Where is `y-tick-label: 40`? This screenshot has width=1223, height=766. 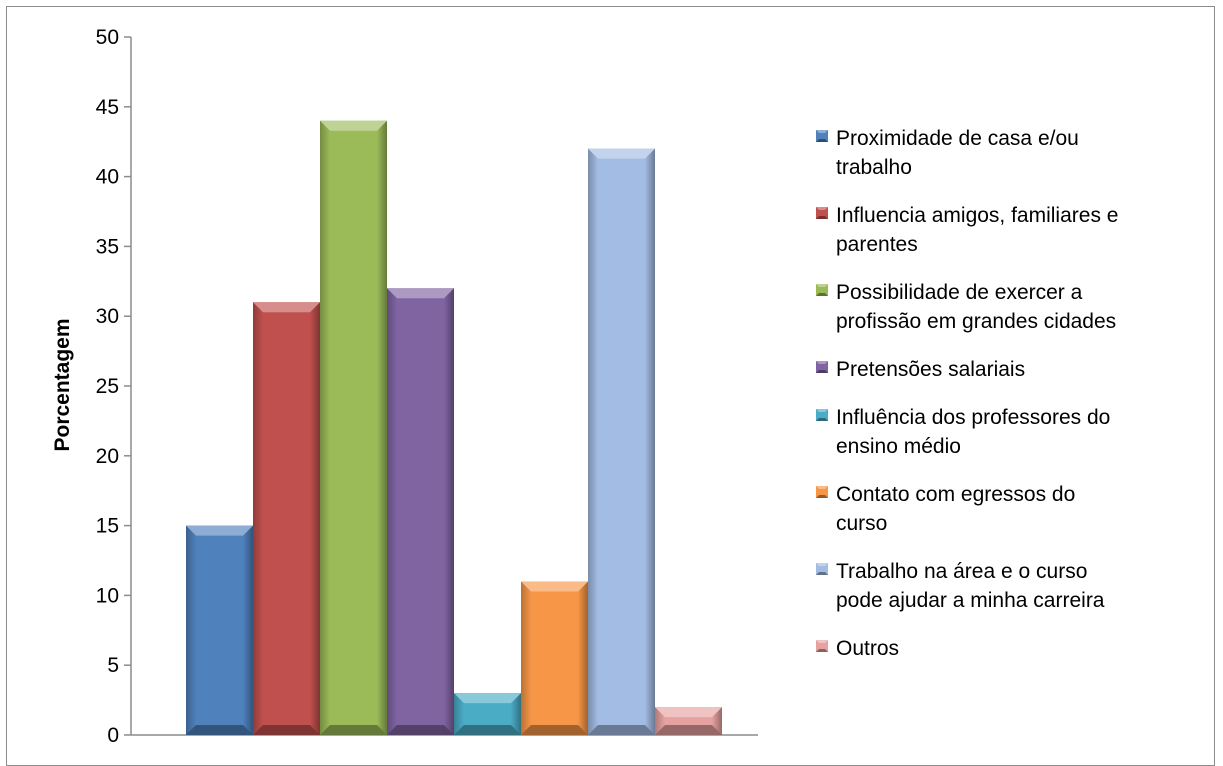 y-tick-label: 40 is located at coordinates (107, 177).